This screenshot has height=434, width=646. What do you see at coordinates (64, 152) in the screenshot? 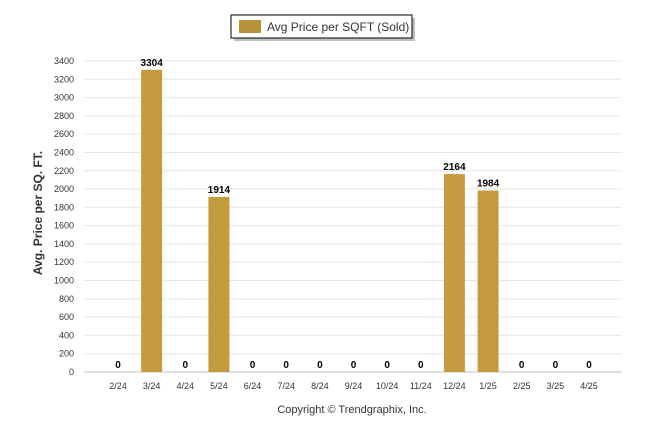
I see `y-tick-label: 2400` at bounding box center [64, 152].